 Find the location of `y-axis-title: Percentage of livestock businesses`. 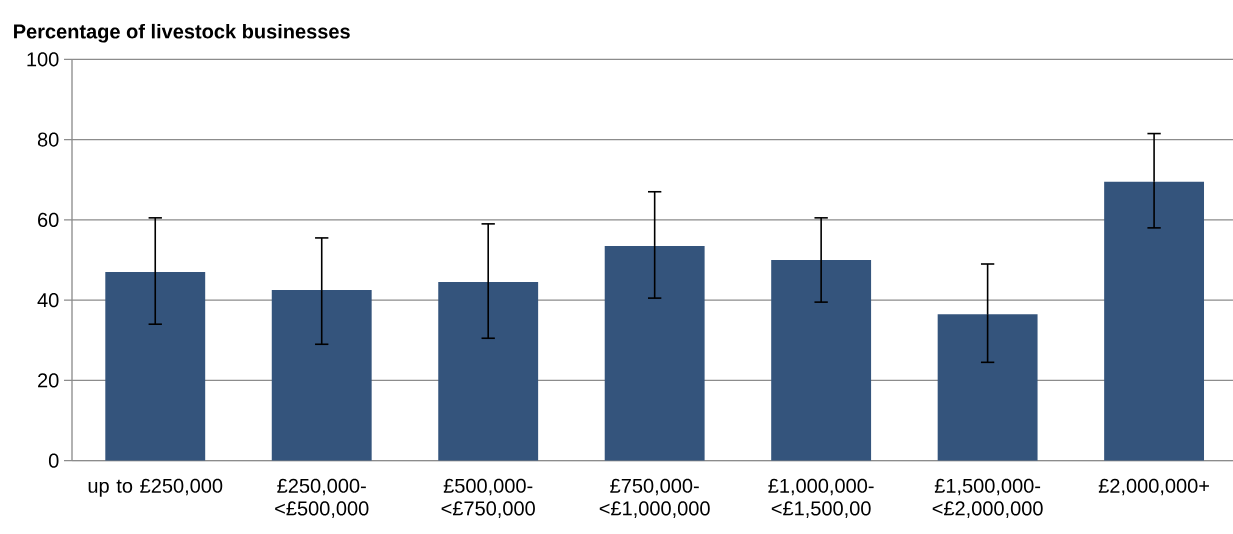

y-axis-title: Percentage of livestock businesses is located at coordinates (182, 33).